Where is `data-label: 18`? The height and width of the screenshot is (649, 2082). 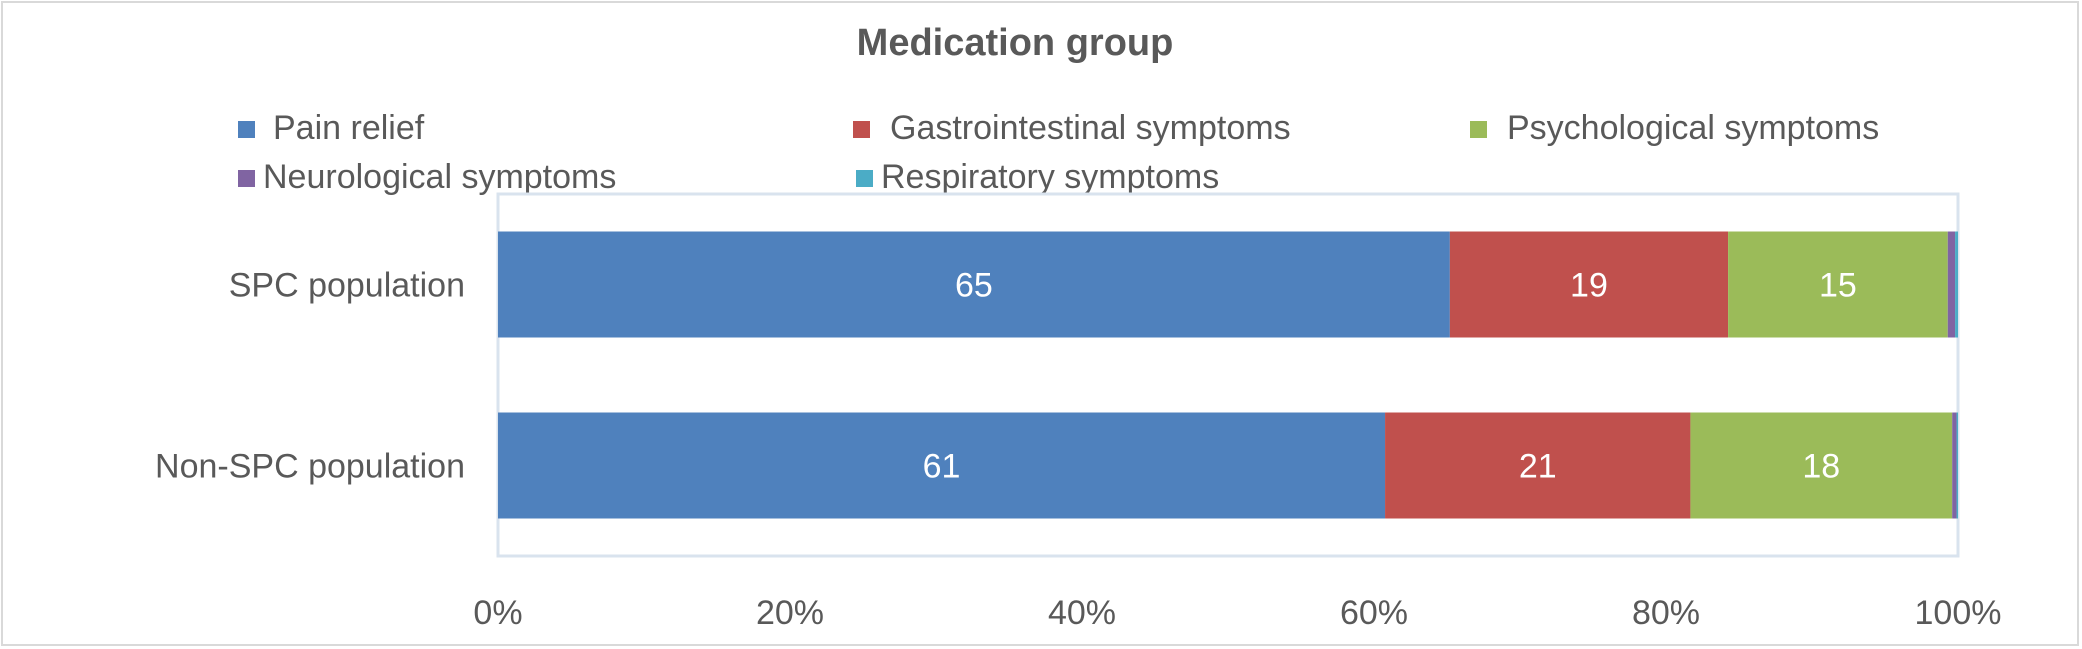 data-label: 18 is located at coordinates (1821, 467).